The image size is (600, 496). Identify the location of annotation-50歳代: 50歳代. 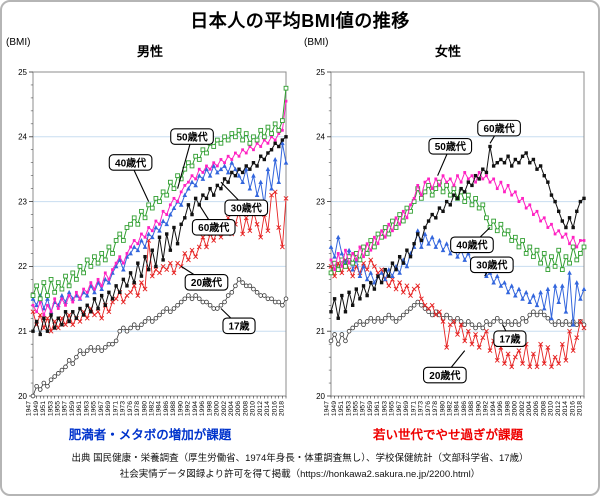
(192, 158).